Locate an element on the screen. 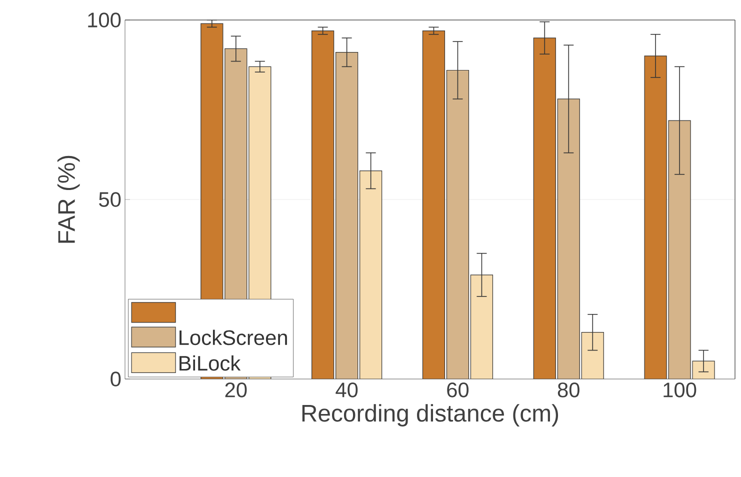 The width and height of the screenshot is (741, 477). x-axis-title: Recording distance (cm) is located at coordinates (430, 415).